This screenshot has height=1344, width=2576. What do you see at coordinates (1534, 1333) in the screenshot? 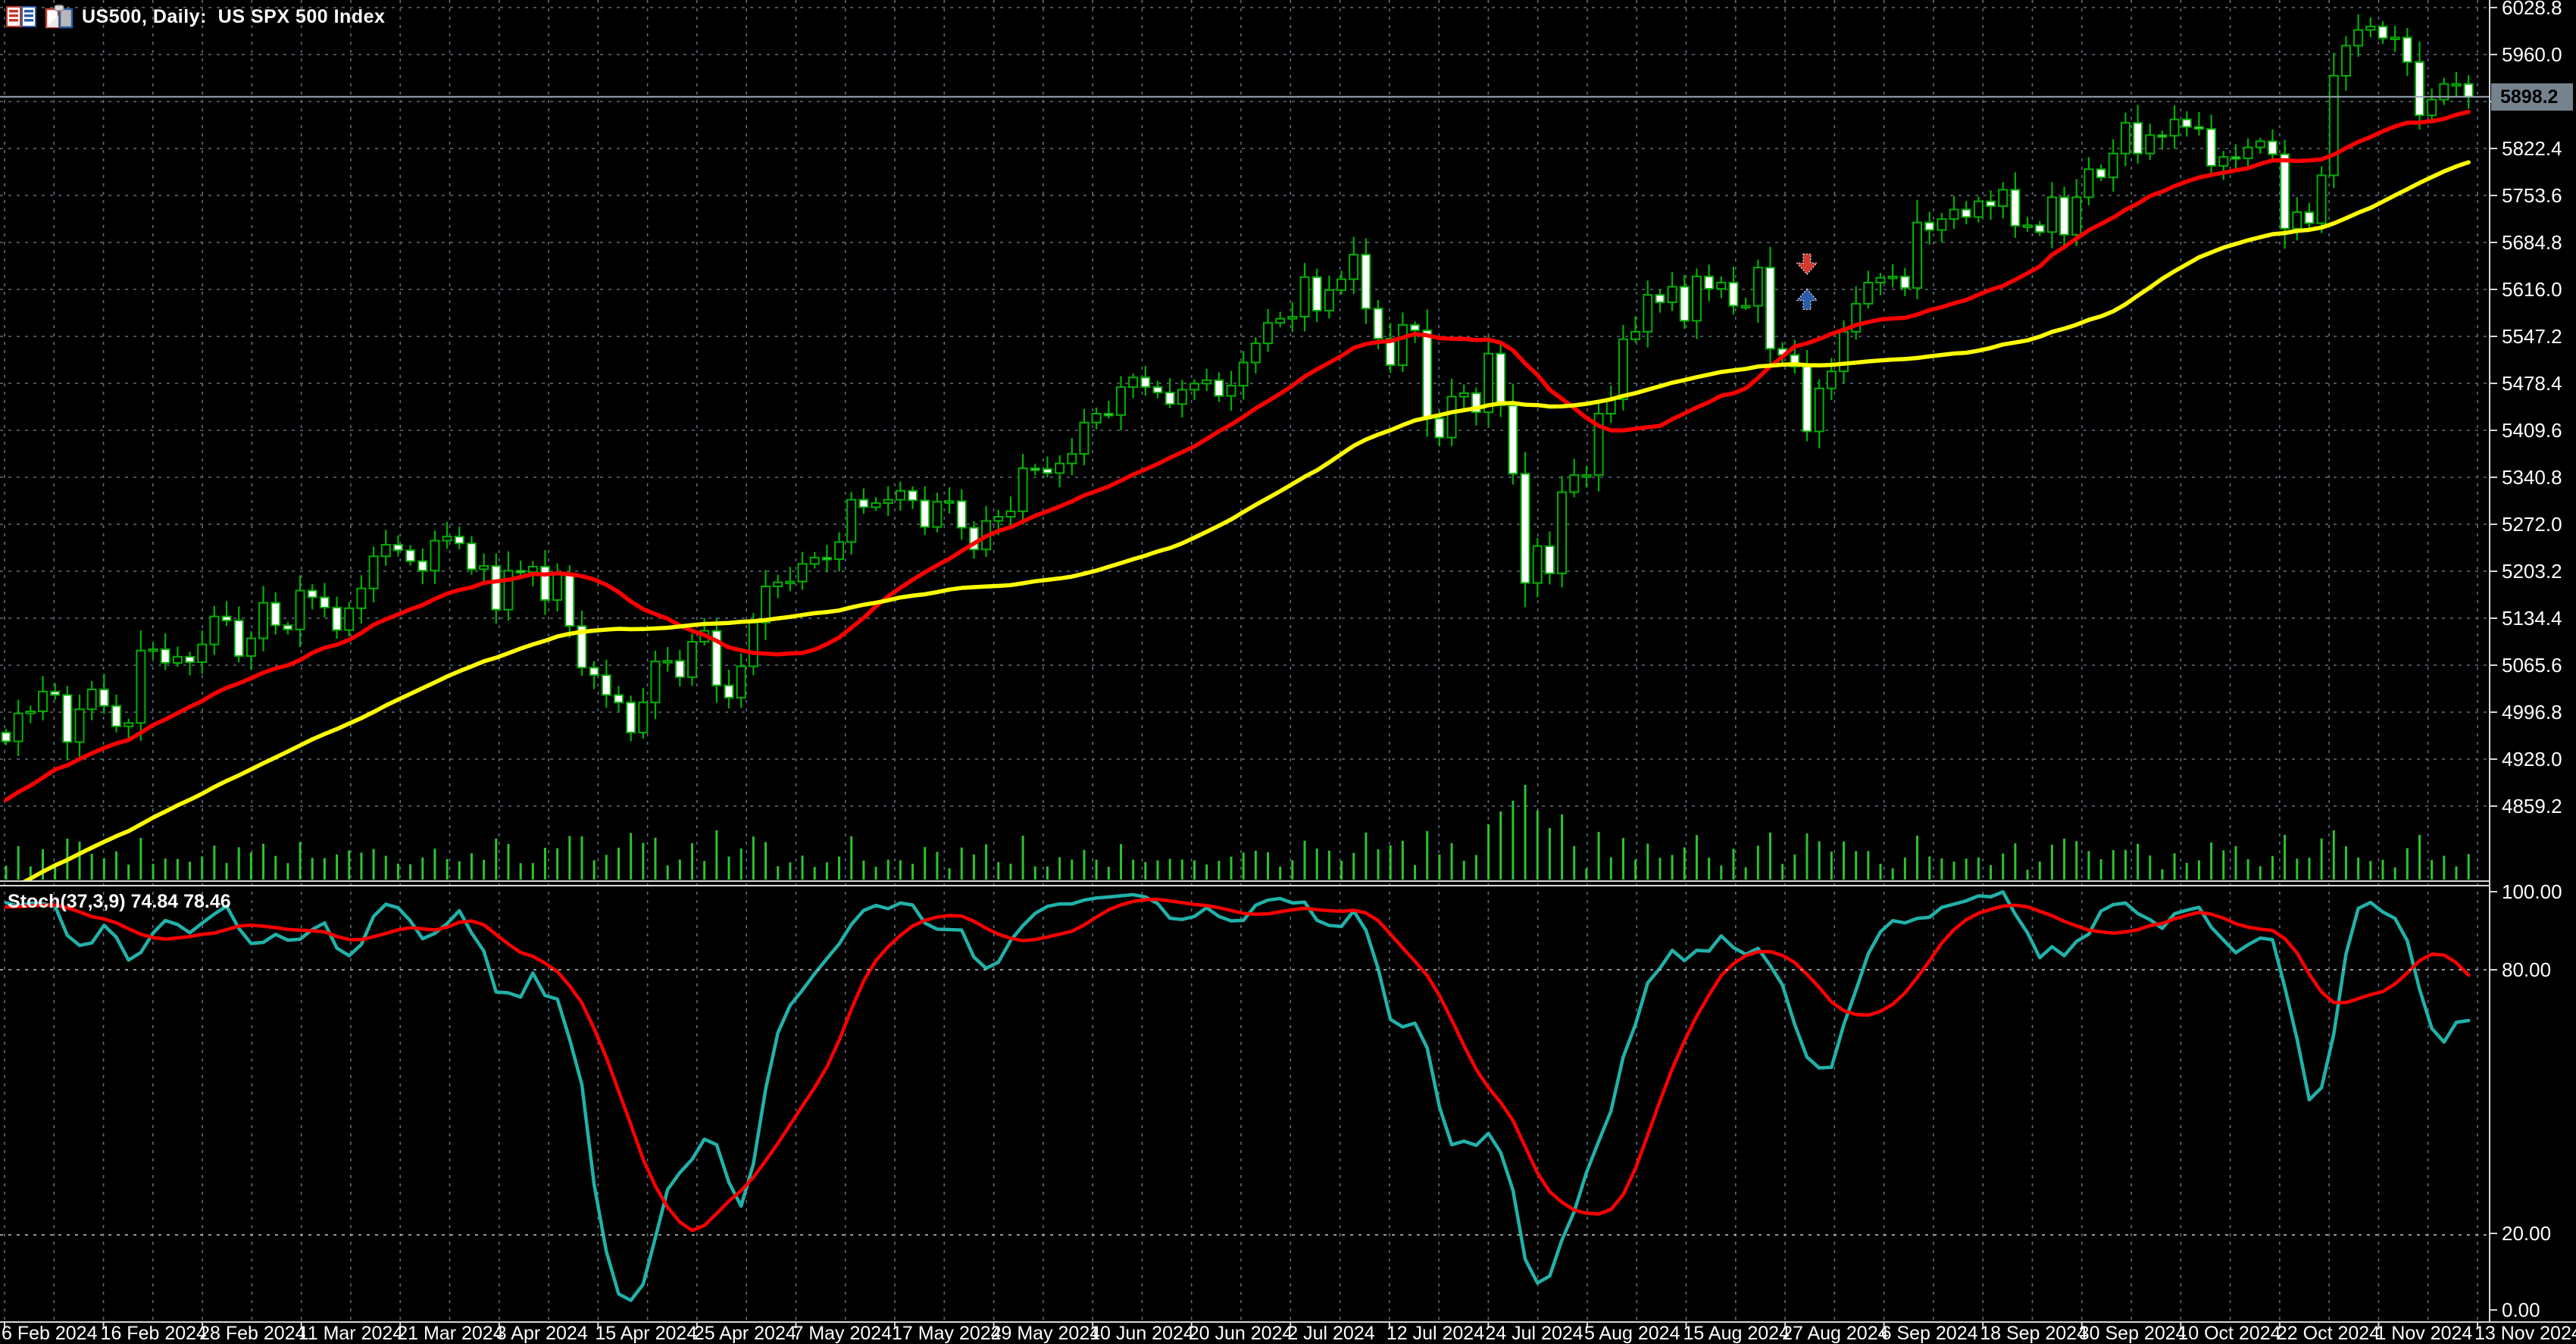
I see `date-label: 24 Jul 2024` at bounding box center [1534, 1333].